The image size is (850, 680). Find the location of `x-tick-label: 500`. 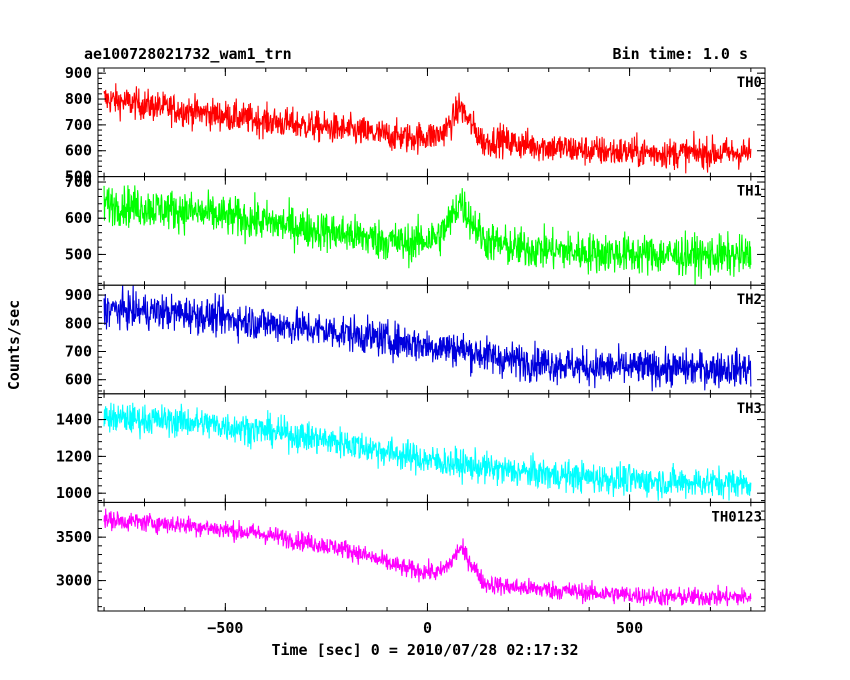

x-tick-label: 500 is located at coordinates (629, 628).